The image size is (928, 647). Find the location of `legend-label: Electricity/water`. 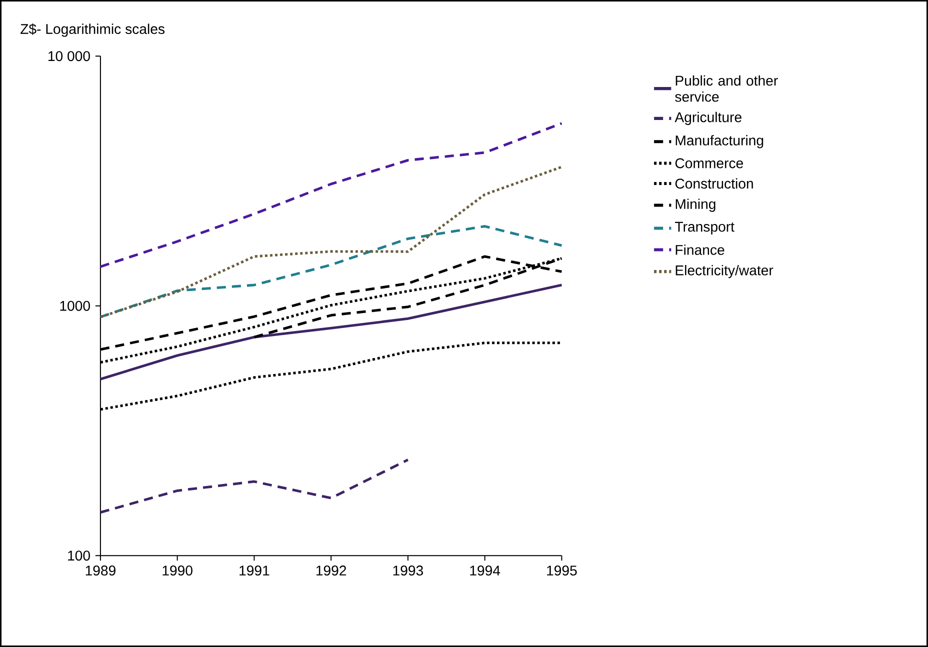

legend-label: Electricity/water is located at coordinates (725, 271).